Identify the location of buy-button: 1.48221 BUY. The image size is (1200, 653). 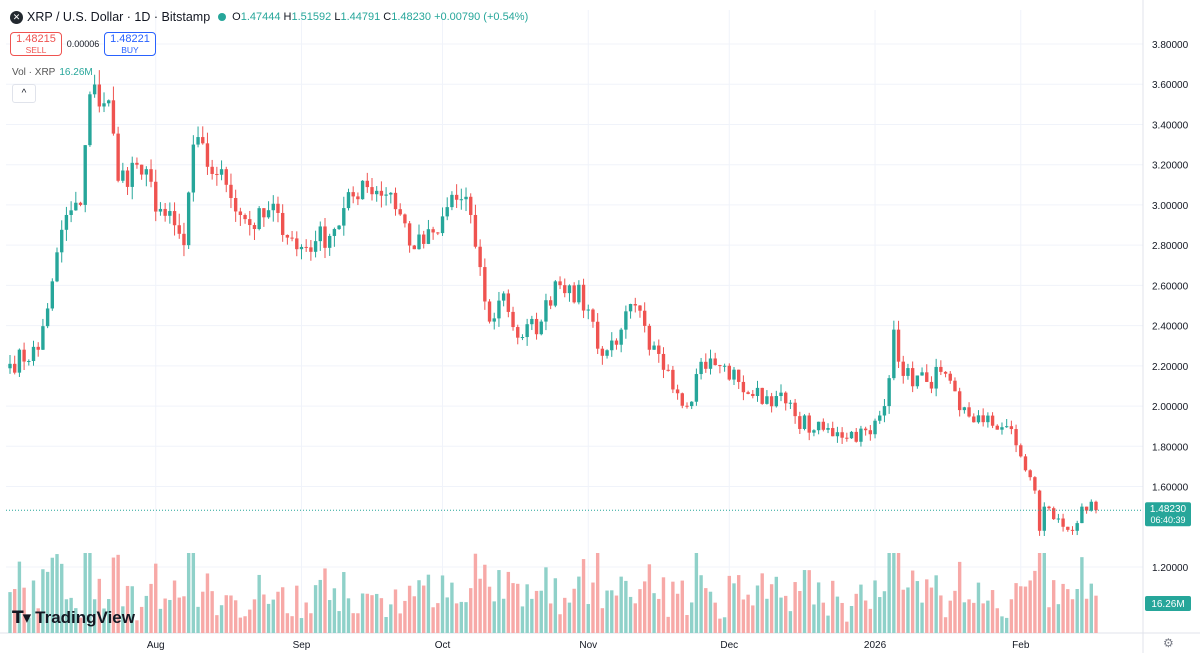
(130, 44).